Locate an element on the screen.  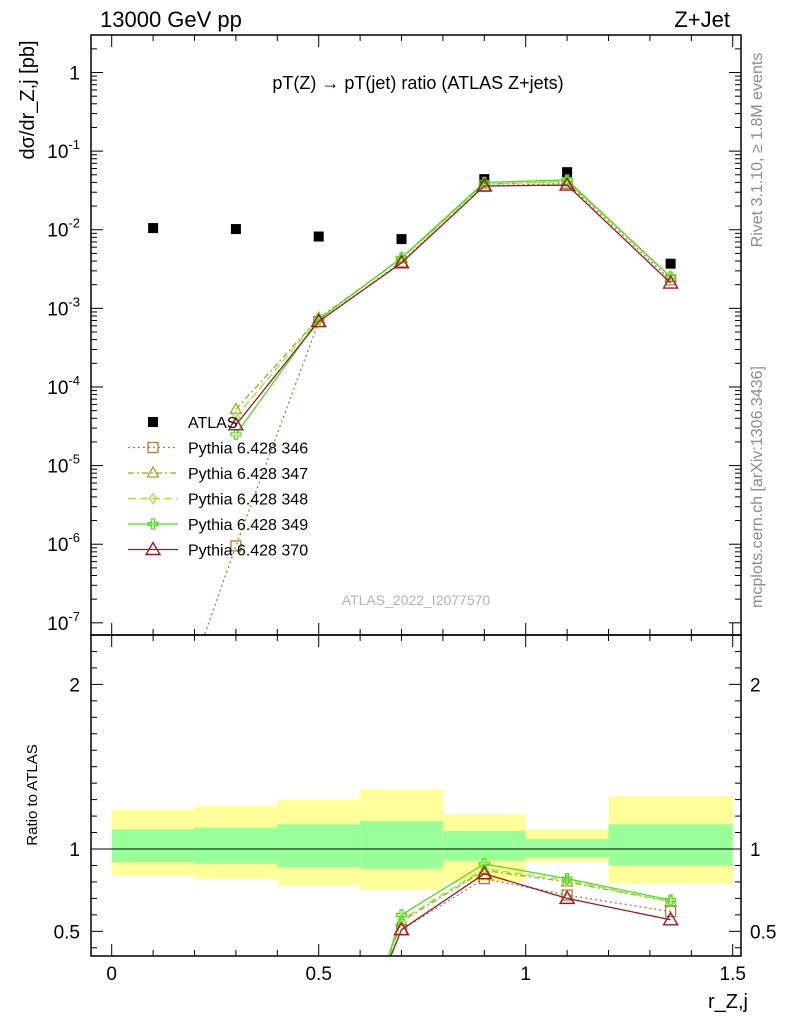
legend-label: ATLAS is located at coordinates (213, 423).